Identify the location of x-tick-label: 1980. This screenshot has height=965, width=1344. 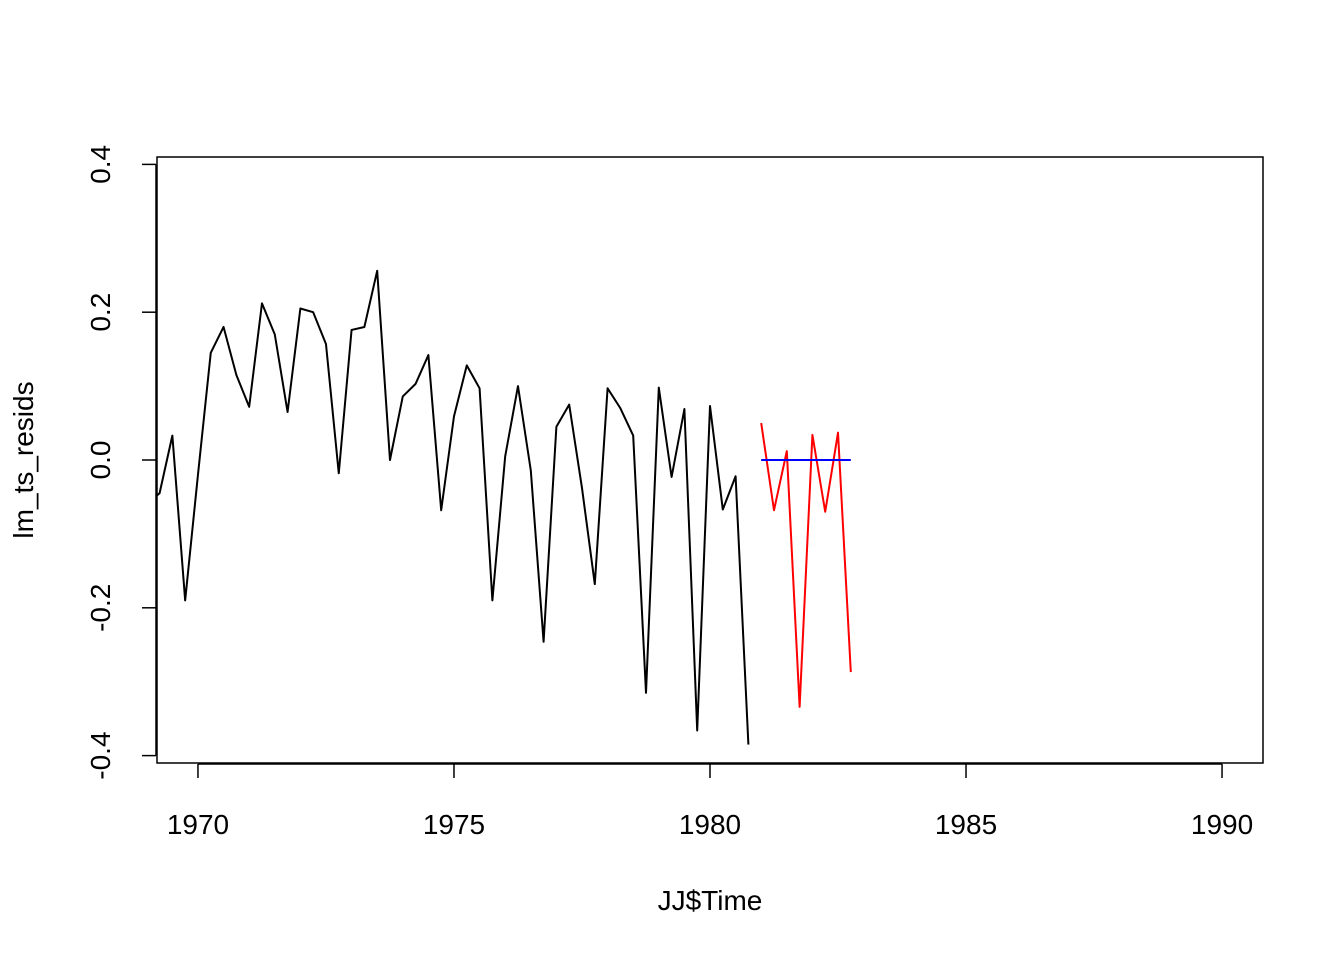
(710, 824).